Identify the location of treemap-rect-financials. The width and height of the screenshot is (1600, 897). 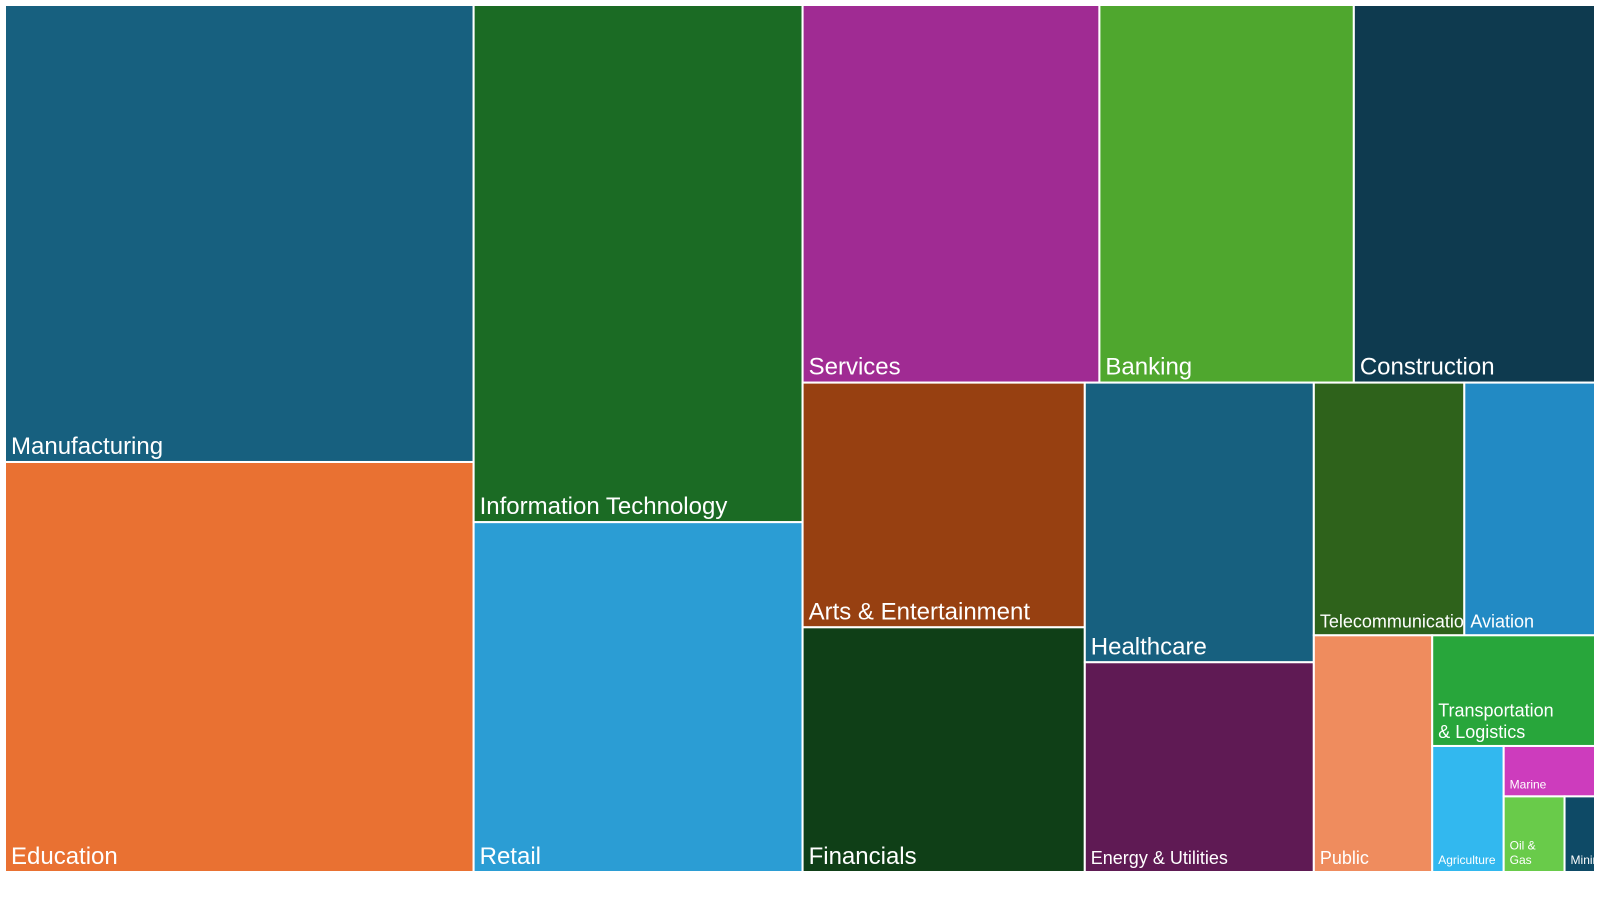
(943, 750).